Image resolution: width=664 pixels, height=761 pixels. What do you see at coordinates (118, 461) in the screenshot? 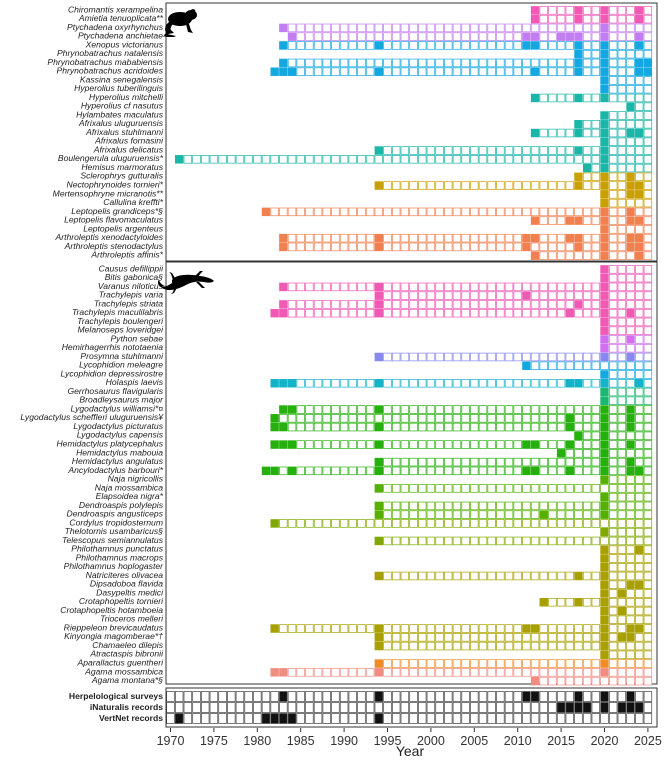
I see `species-label: Hemidactylus angulatus` at bounding box center [118, 461].